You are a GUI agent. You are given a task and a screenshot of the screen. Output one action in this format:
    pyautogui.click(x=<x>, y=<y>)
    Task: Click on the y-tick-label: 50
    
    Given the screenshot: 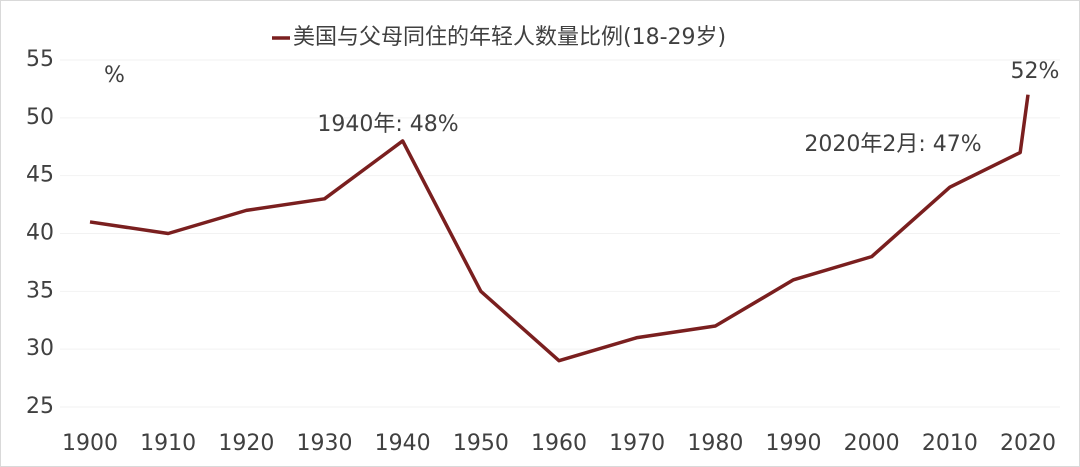 What is the action you would take?
    pyautogui.click(x=40, y=117)
    